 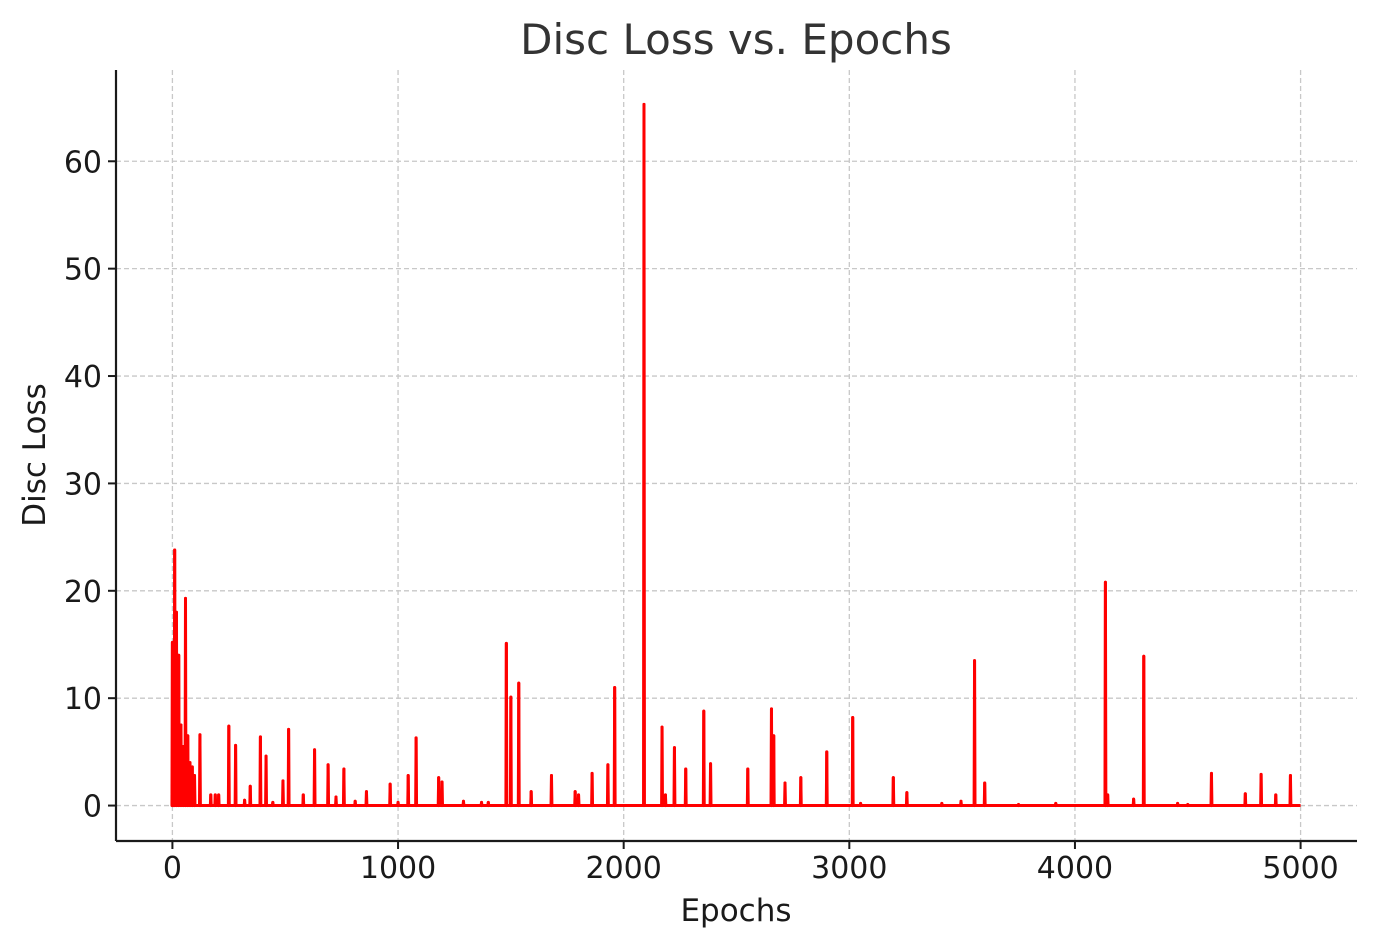 What do you see at coordinates (83, 377) in the screenshot?
I see `y-tick-label: 40` at bounding box center [83, 377].